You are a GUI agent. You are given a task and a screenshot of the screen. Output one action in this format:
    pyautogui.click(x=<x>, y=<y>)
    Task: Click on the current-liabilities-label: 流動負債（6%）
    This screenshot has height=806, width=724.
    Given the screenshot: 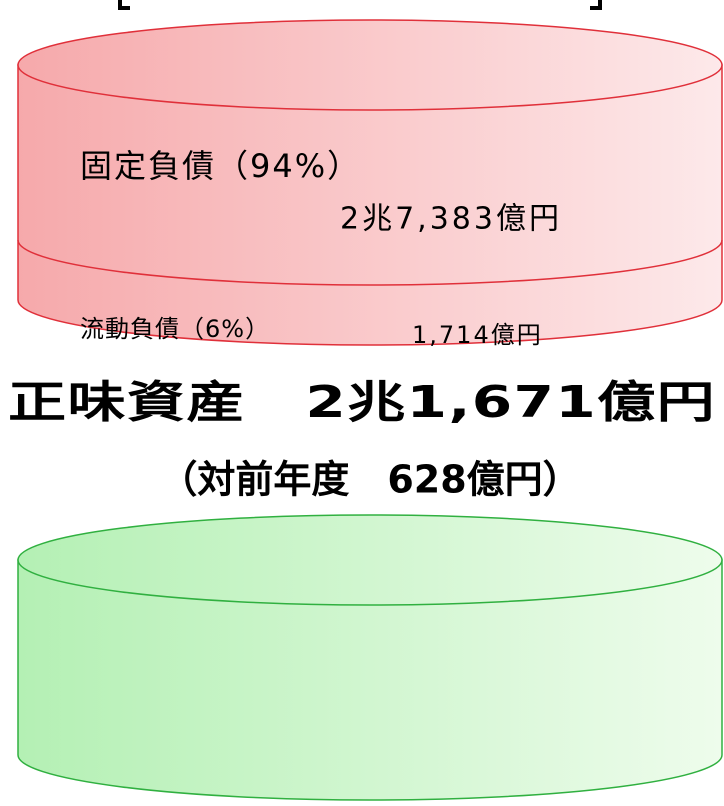 What is the action you would take?
    pyautogui.click(x=175, y=329)
    